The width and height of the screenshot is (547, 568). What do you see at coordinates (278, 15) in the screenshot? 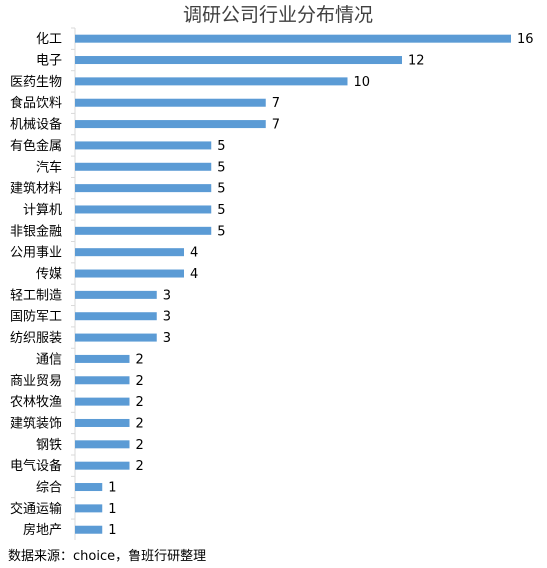
I see `chart-title: 调研公司行业分布情况` at bounding box center [278, 15].